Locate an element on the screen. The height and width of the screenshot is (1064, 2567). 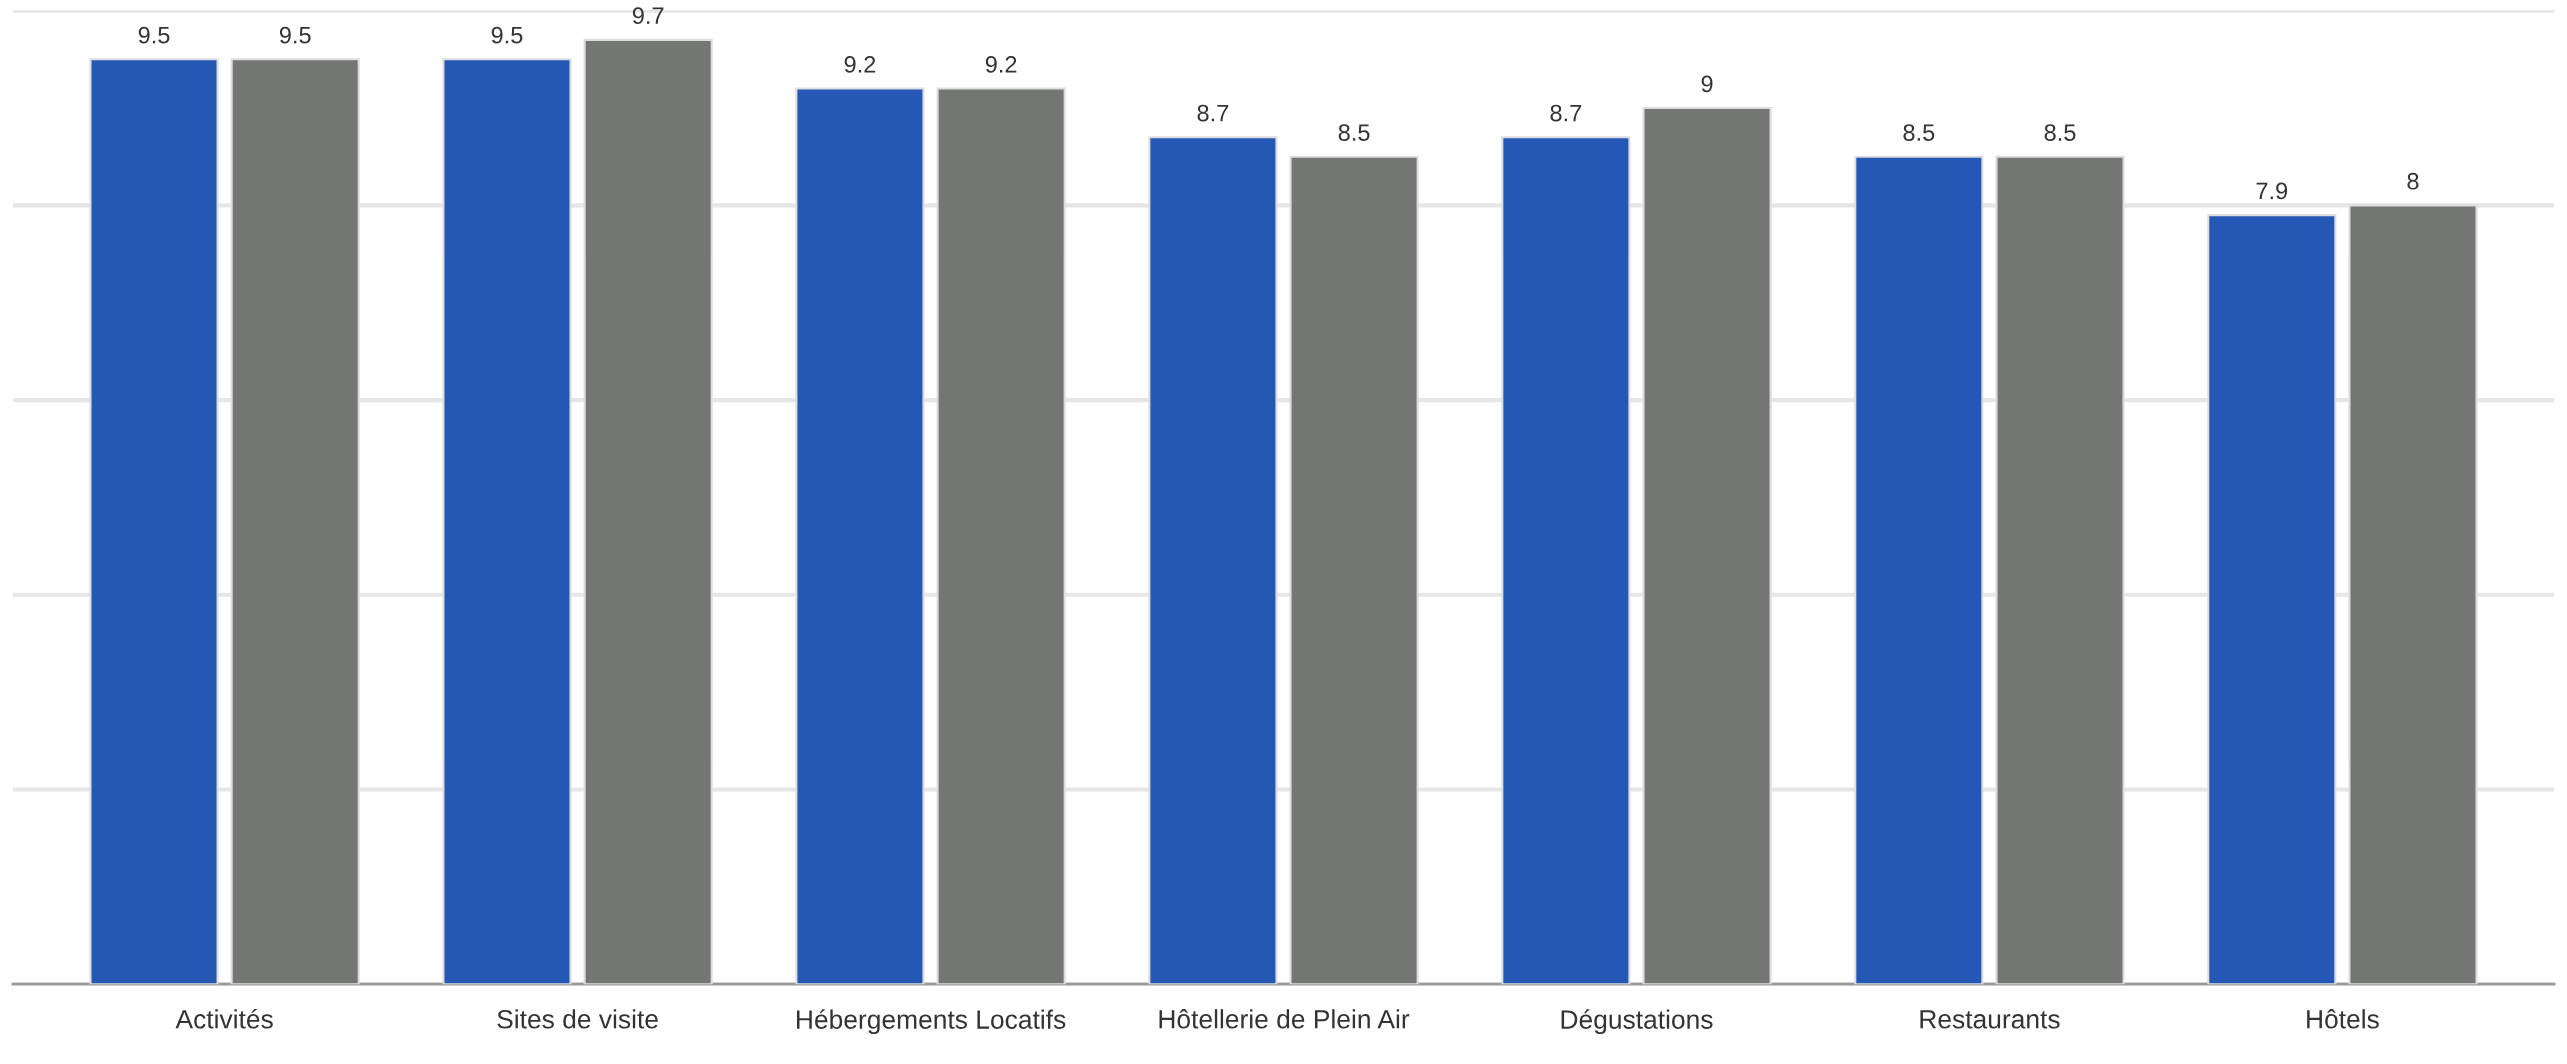
data-label: 9.7 is located at coordinates (648, 16).